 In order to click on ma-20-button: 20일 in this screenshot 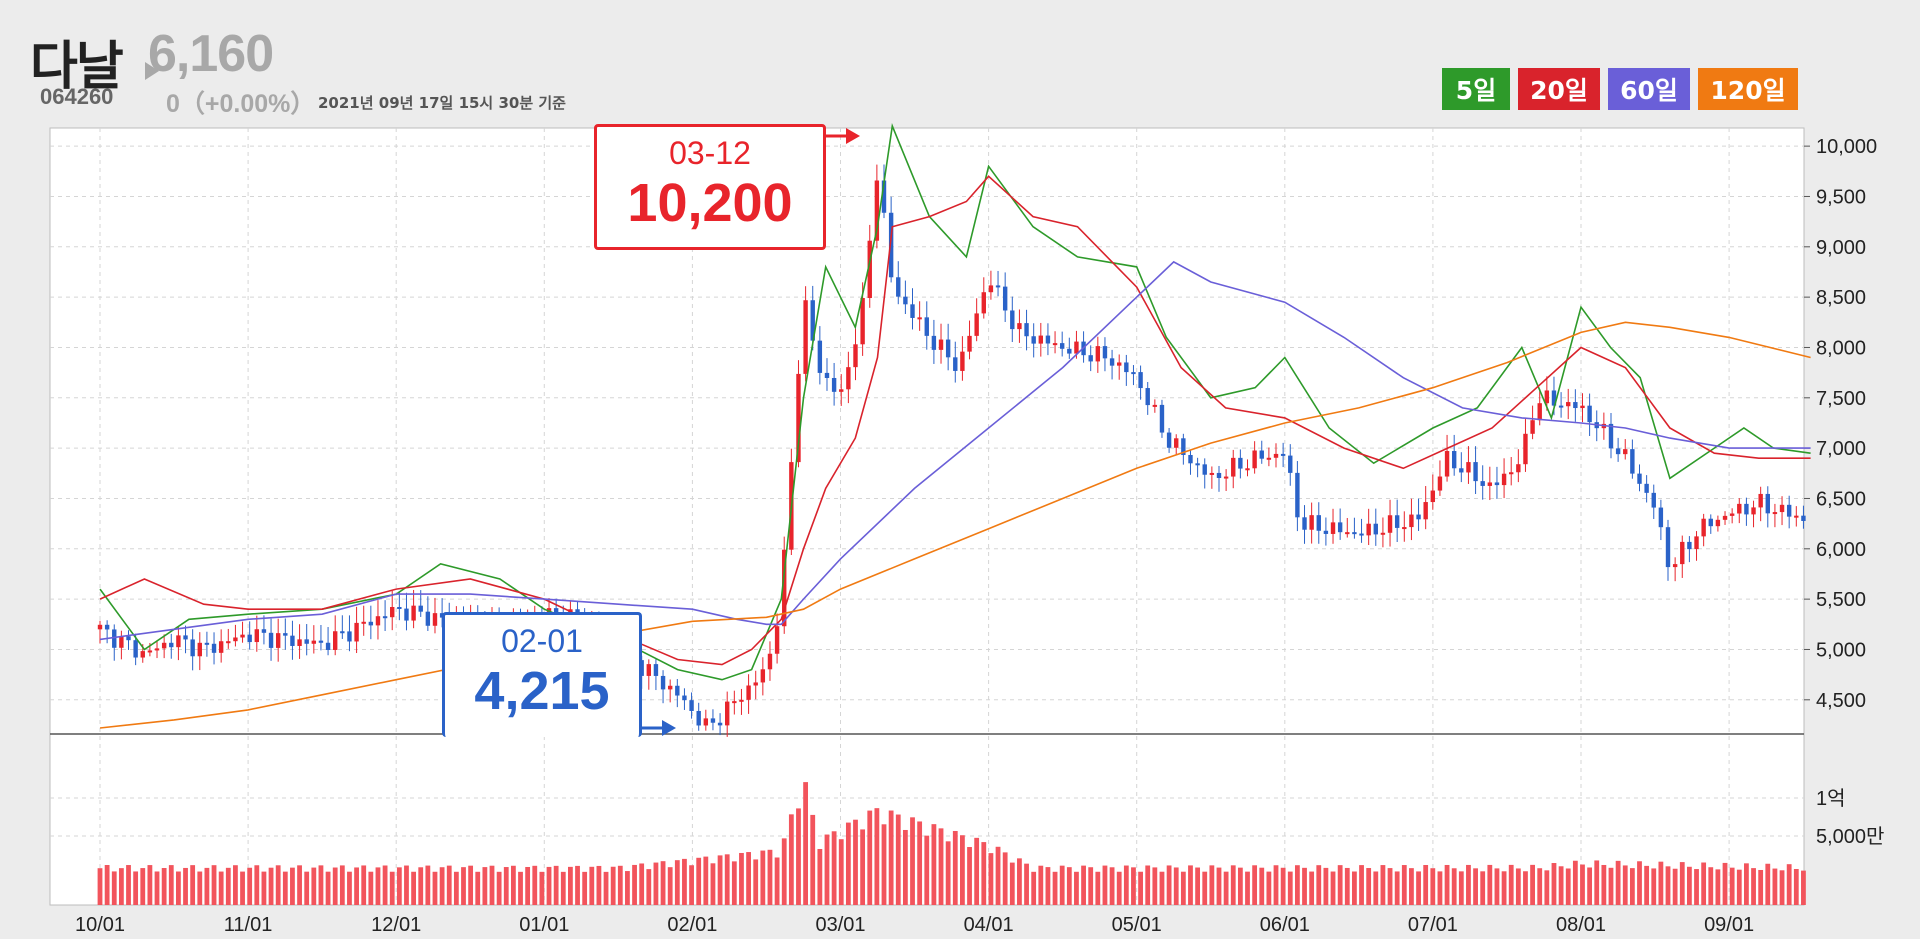, I will do `click(1559, 89)`.